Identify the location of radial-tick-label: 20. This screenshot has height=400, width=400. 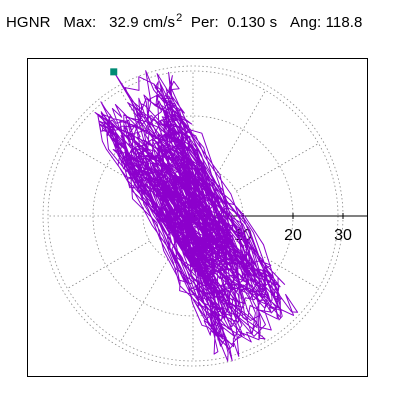
(293, 235).